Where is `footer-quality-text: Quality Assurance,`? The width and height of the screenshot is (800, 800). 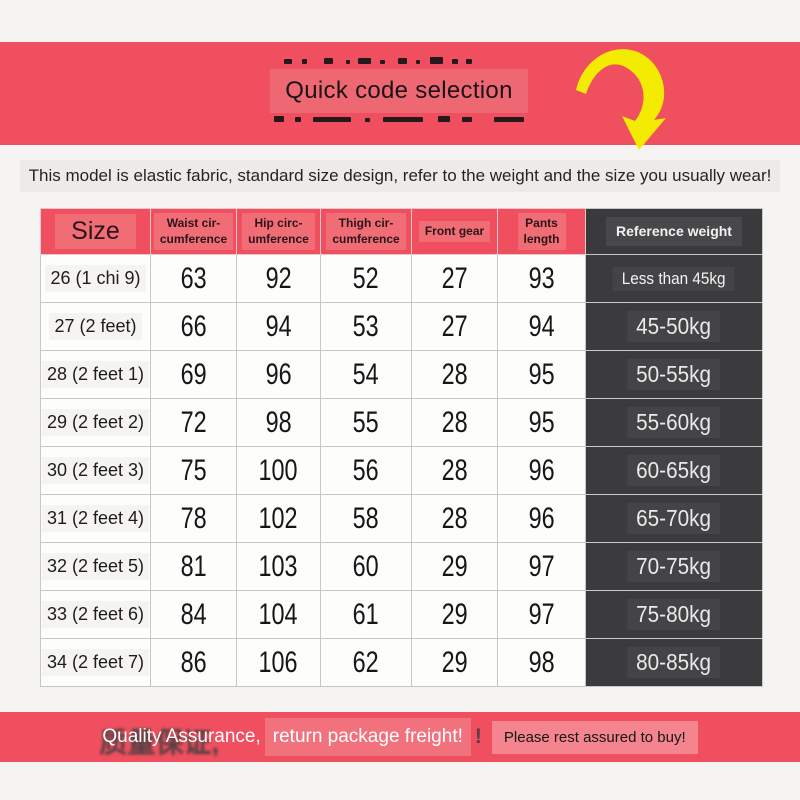
footer-quality-text: Quality Assurance, is located at coordinates (181, 736).